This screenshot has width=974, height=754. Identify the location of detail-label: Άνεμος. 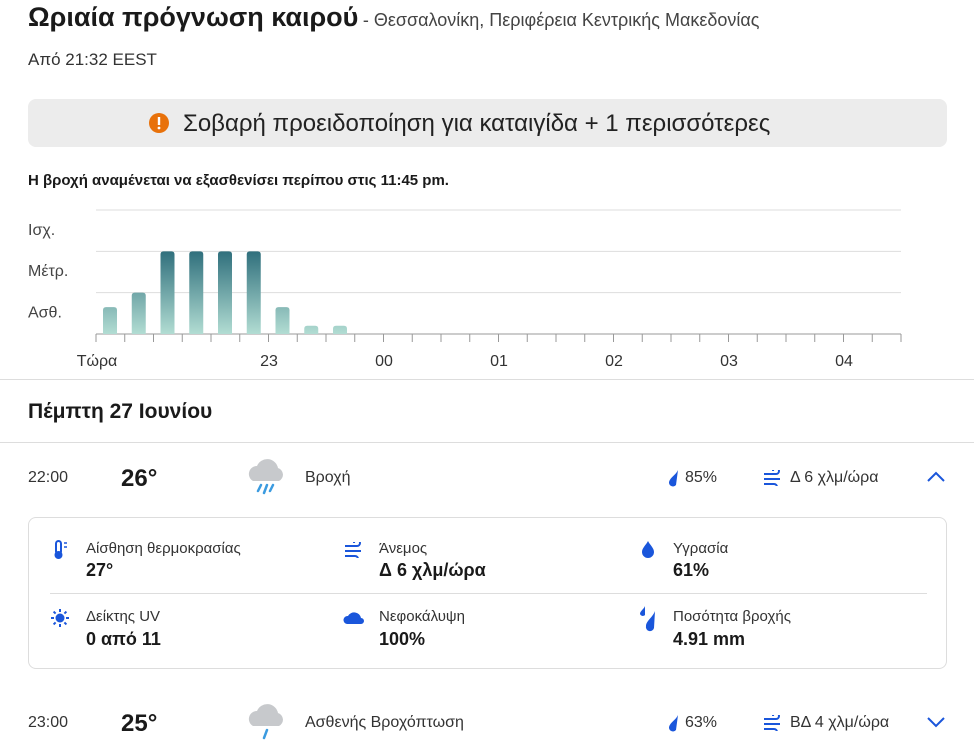
(403, 548).